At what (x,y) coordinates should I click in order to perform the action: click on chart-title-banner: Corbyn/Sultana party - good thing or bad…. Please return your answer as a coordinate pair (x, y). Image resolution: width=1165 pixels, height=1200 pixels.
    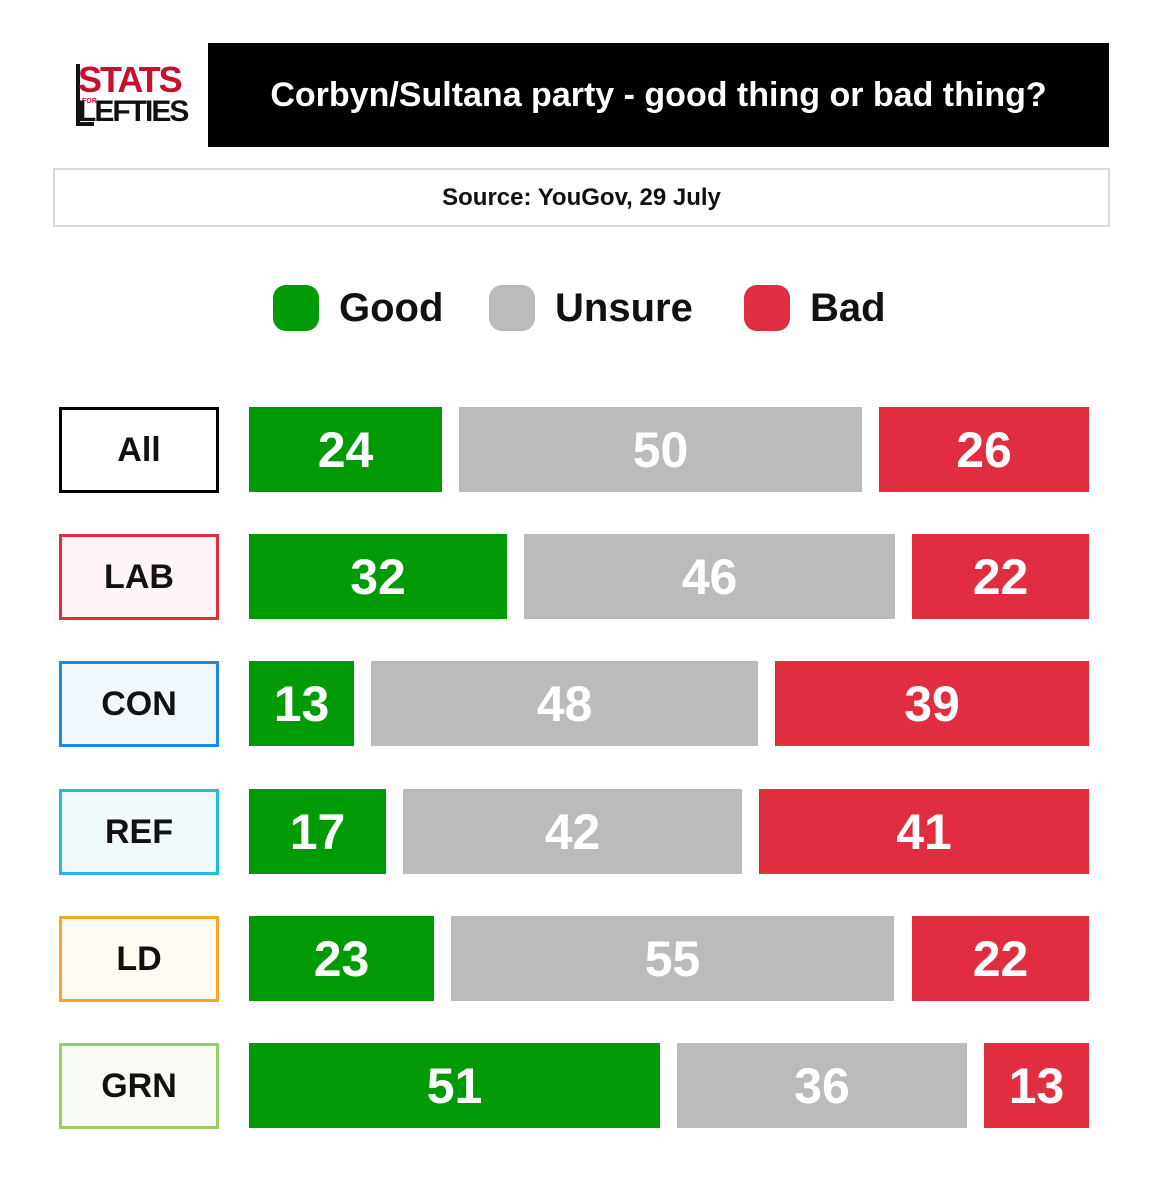
    Looking at the image, I should click on (658, 95).